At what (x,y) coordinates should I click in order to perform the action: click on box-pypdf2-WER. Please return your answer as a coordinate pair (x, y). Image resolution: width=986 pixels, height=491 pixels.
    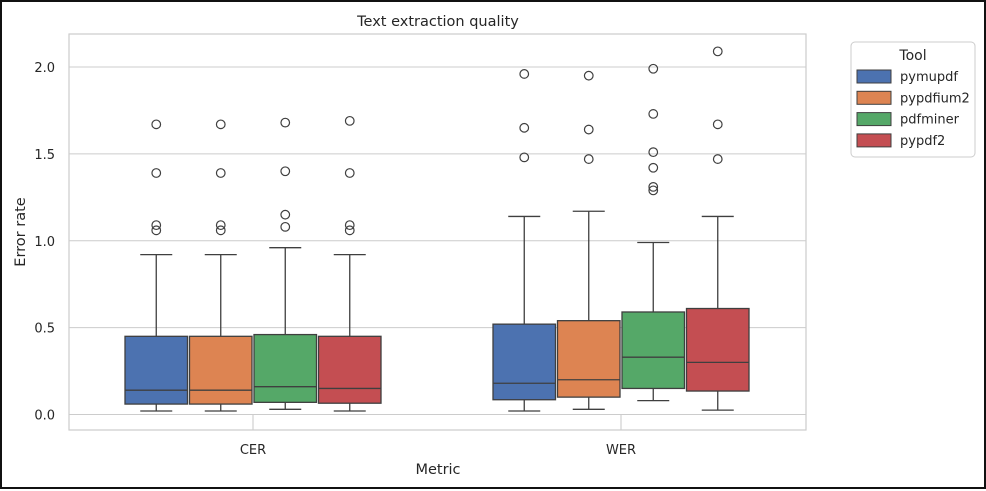
    Looking at the image, I should click on (717, 228).